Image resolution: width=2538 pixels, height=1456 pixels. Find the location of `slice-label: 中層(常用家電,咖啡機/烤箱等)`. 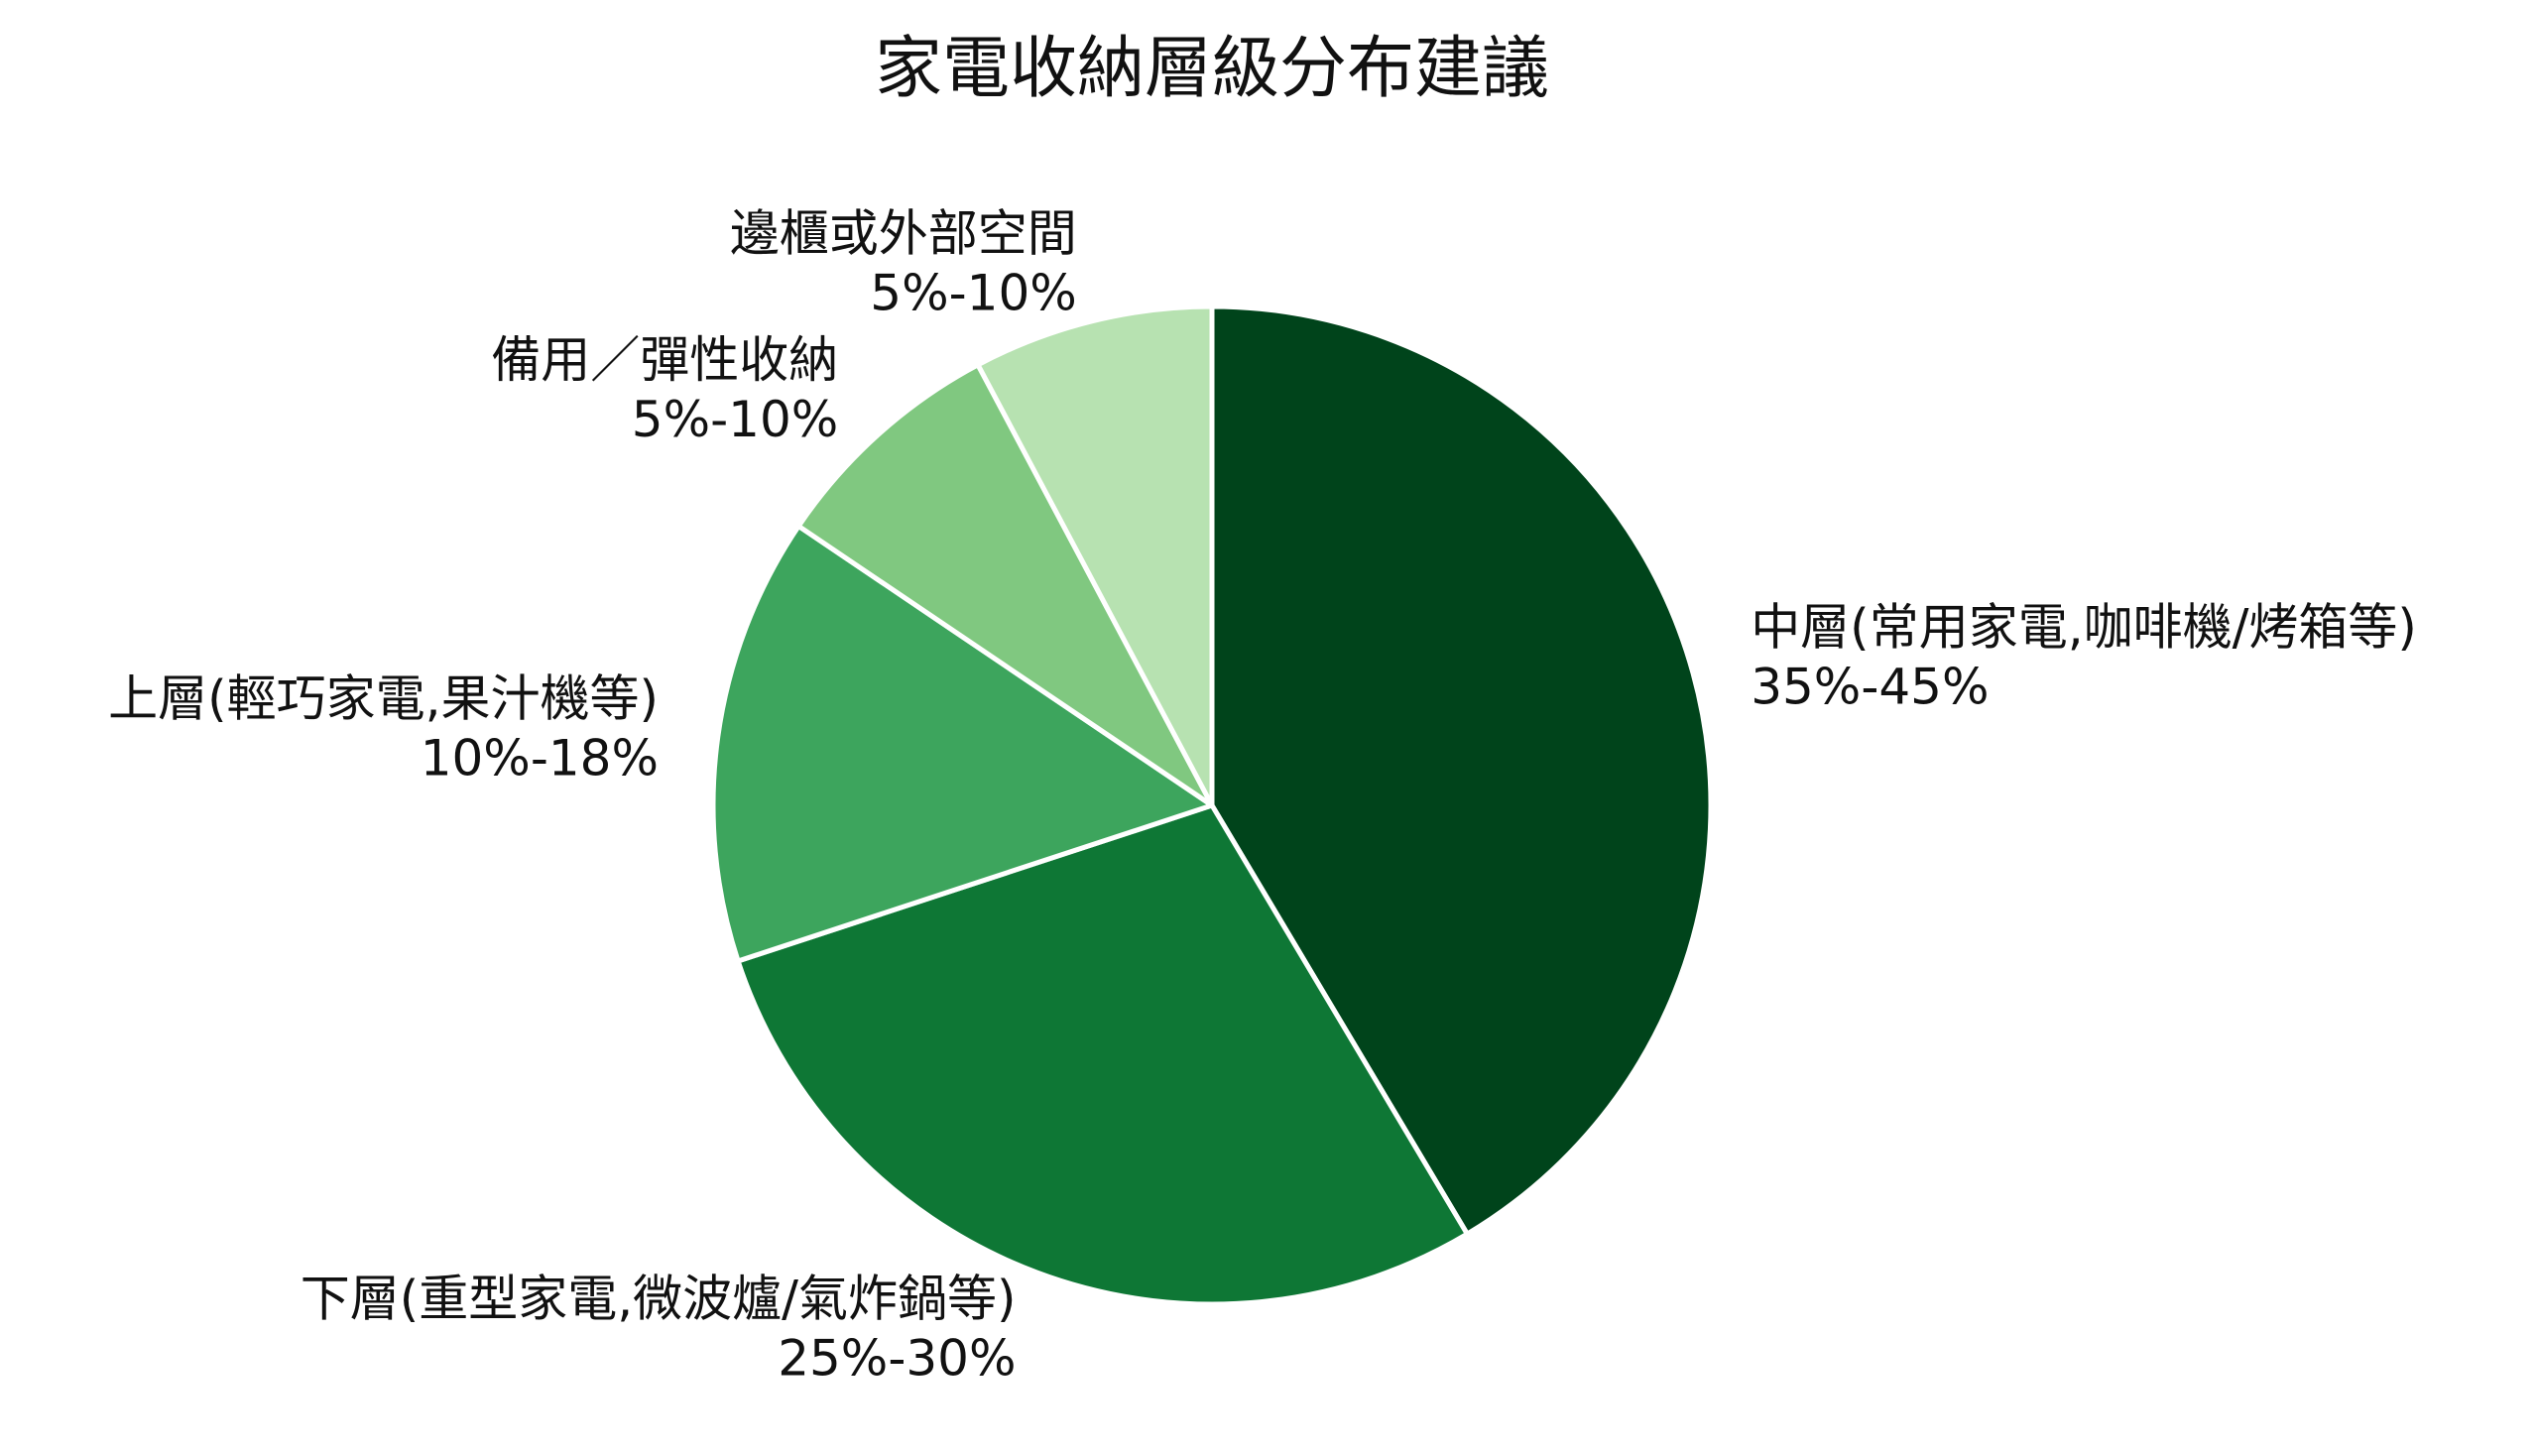

slice-label: 中層(常用家電,咖啡機/烤箱等) is located at coordinates (2084, 628).